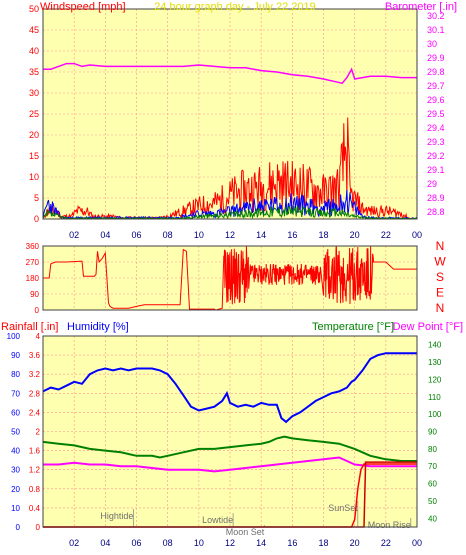  Describe the element at coordinates (436, 128) in the screenshot. I see `barometer-tick-label: 29.4` at that location.